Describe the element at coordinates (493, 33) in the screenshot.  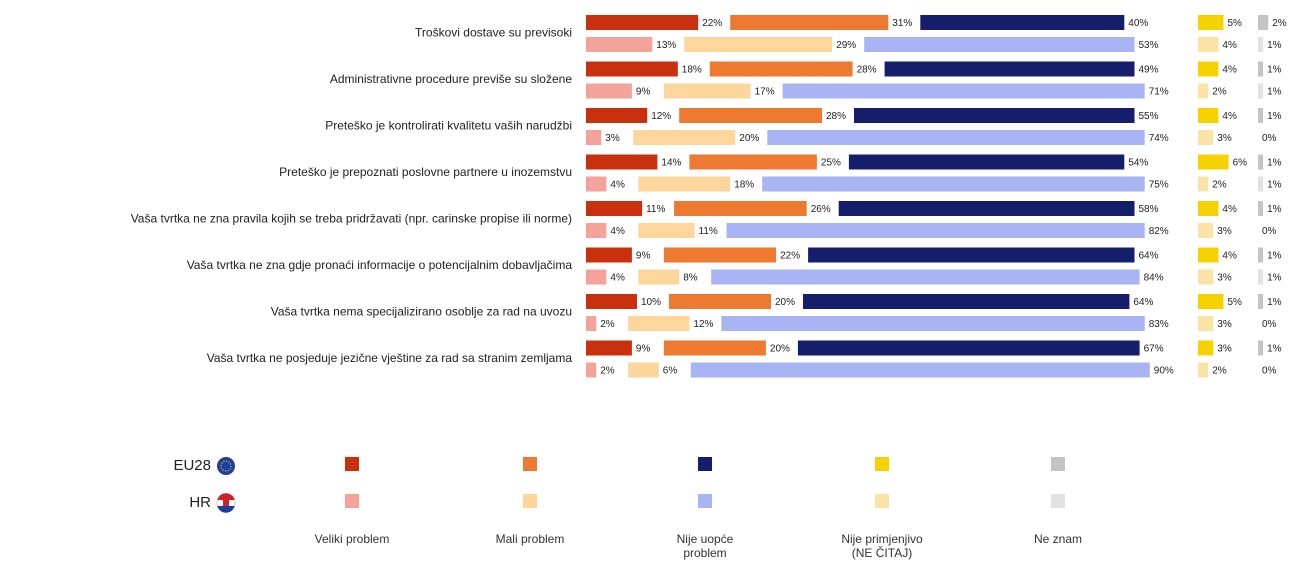
I see `category-label: Troškovi dostave su previsoki` at that location.